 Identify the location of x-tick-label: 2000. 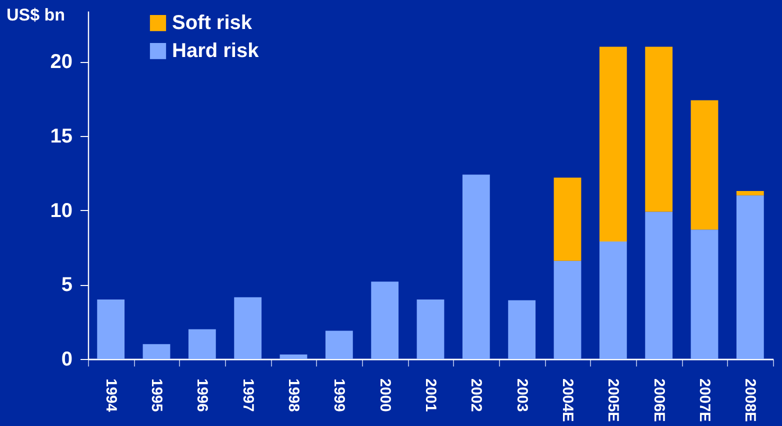
(385, 395).